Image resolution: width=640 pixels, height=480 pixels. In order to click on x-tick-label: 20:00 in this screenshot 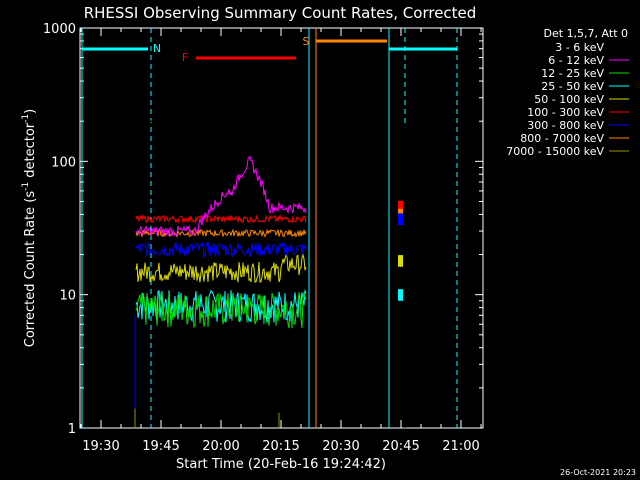, I will do `click(220, 446)`.